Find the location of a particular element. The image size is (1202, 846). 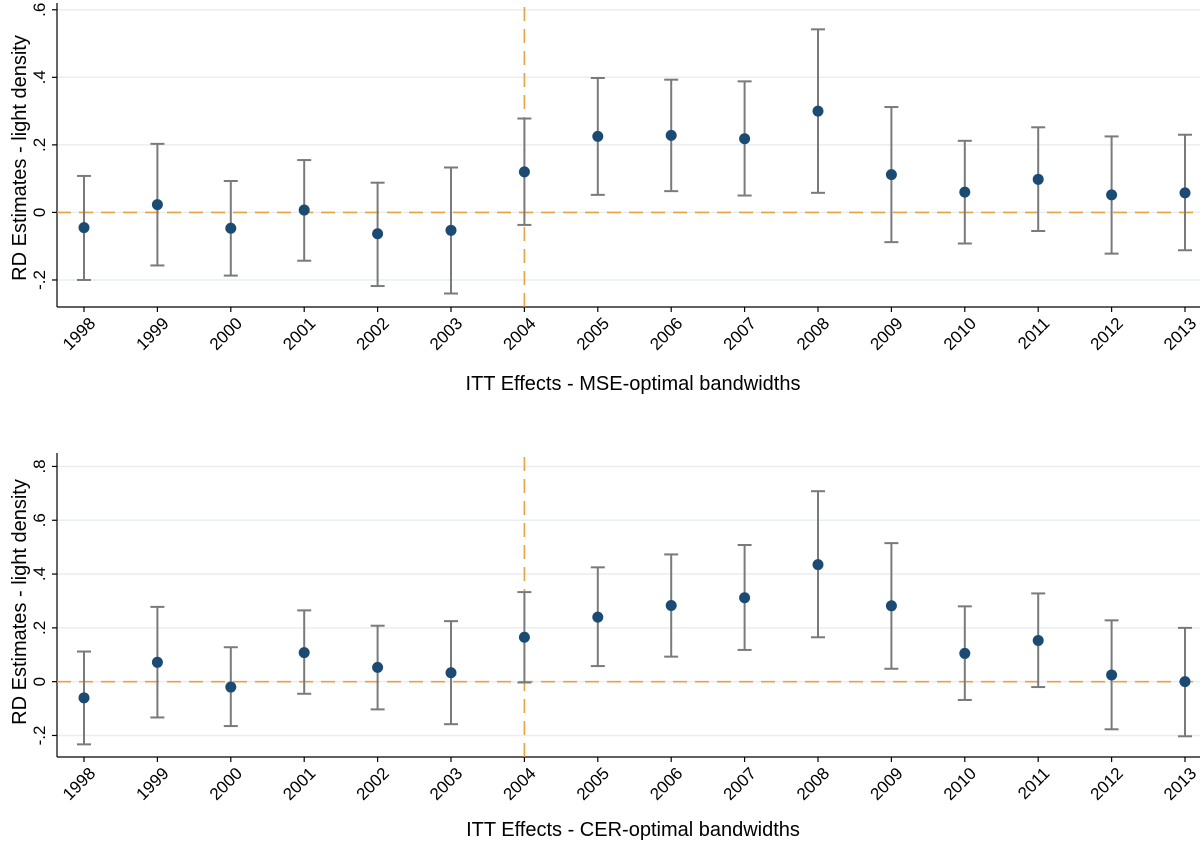

y-tick-label: .8 is located at coordinates (39, 466).